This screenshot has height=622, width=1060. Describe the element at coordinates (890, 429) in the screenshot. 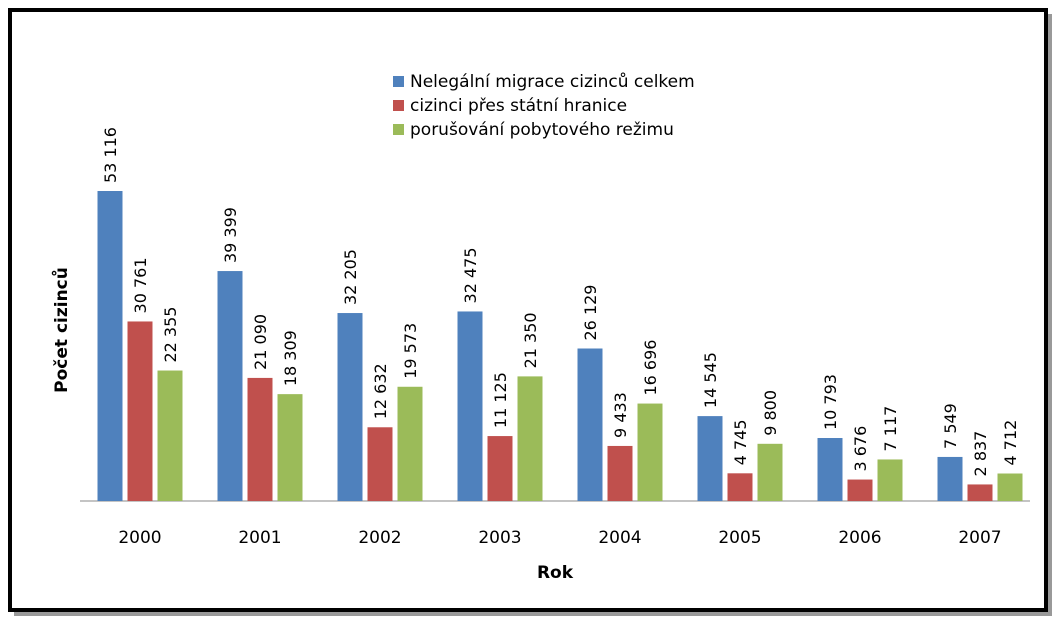

I see `value-label: 7 117` at that location.